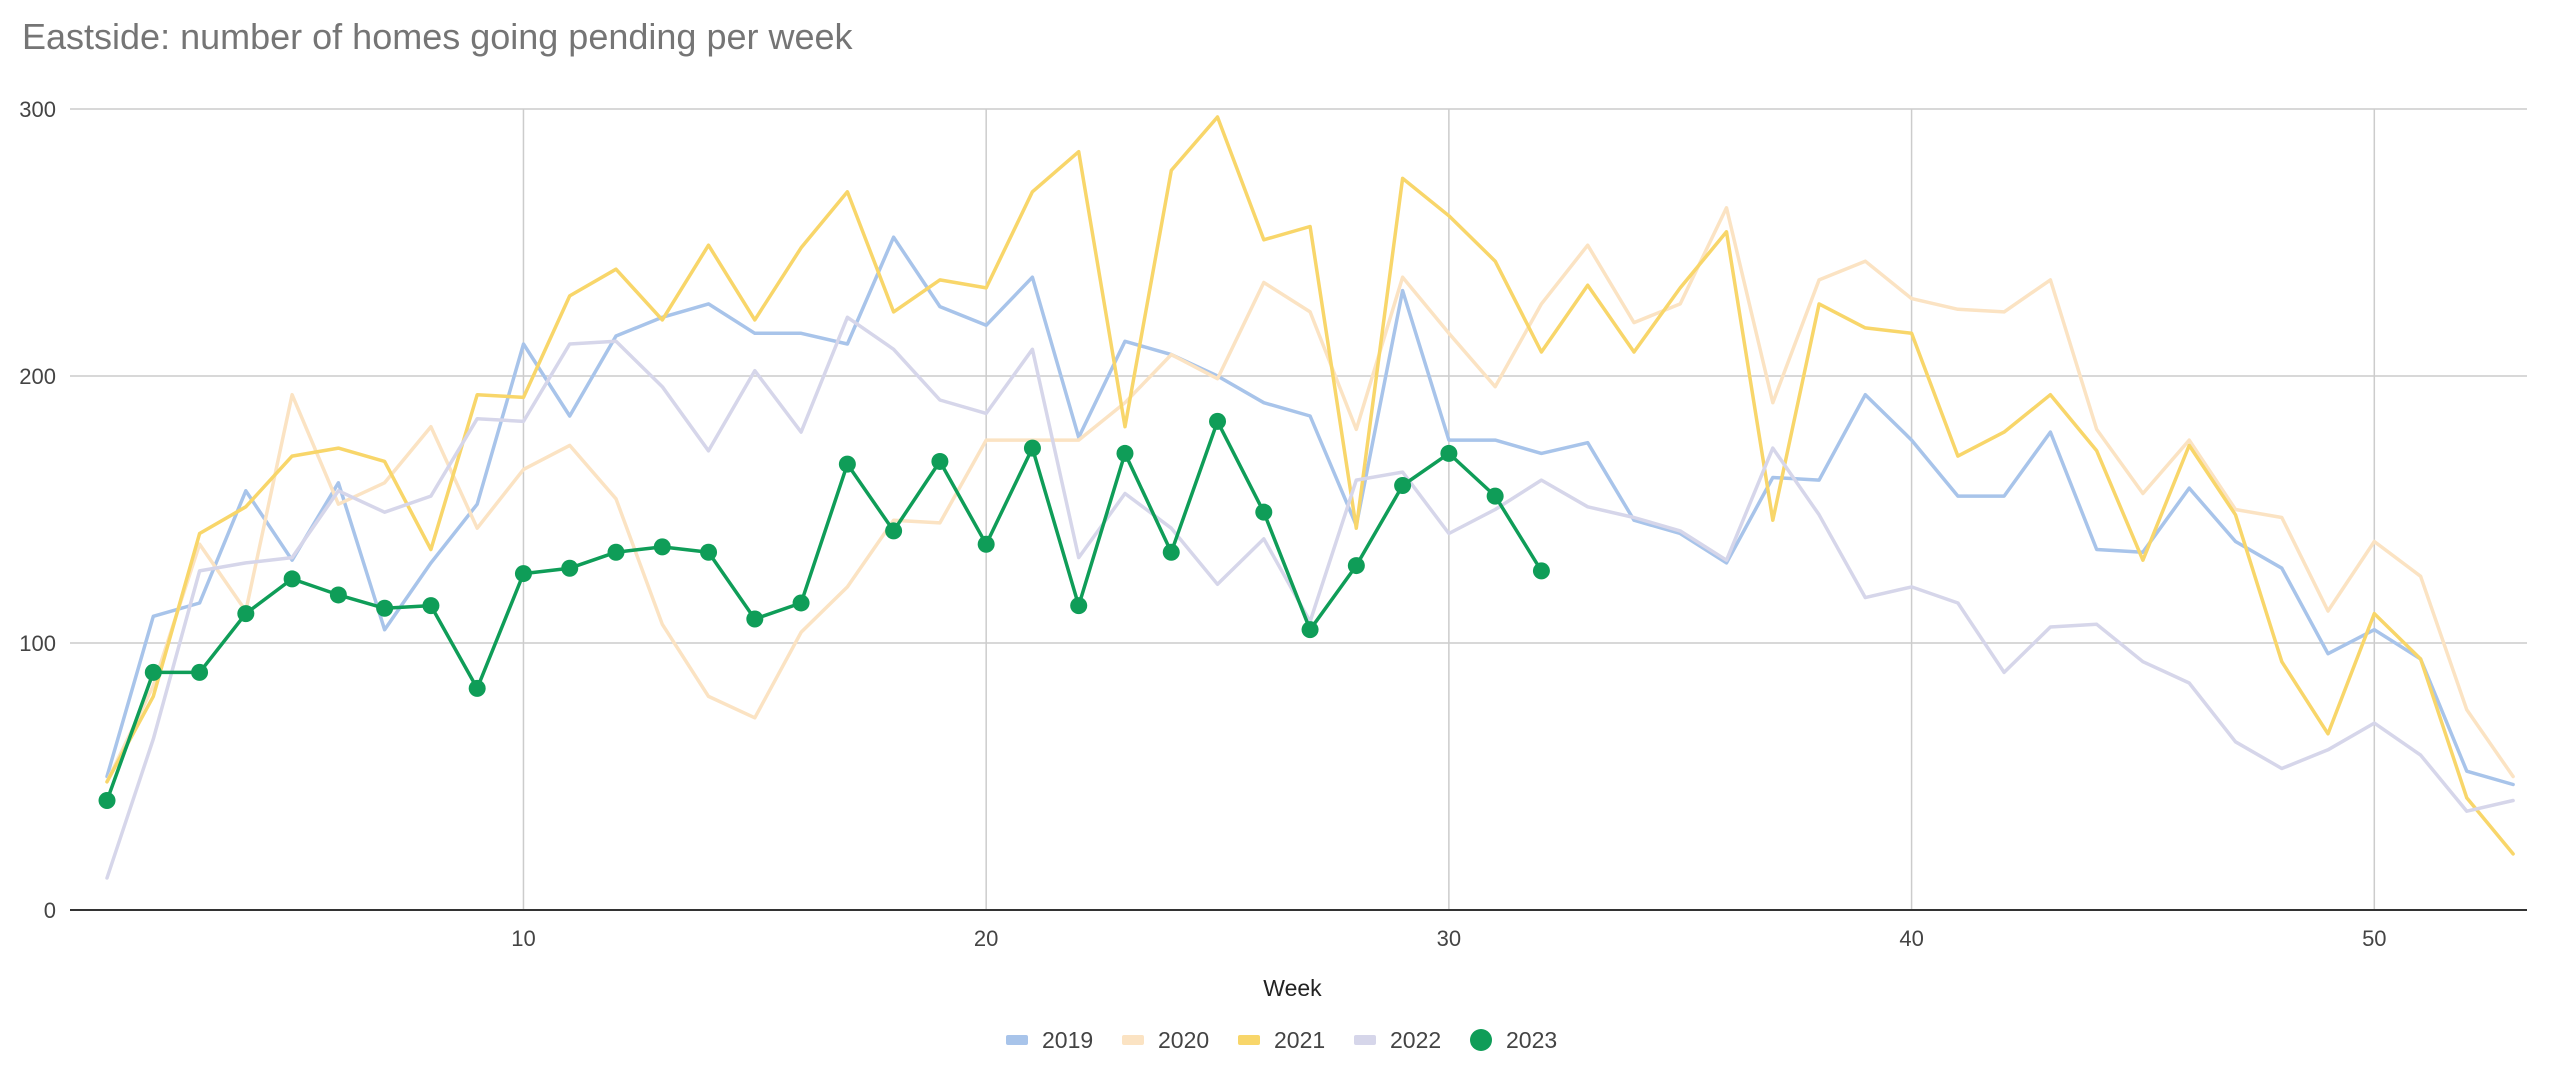 The width and height of the screenshot is (2560, 1084). Describe the element at coordinates (1299, 1040) in the screenshot. I see `legend-label: 2021` at that location.